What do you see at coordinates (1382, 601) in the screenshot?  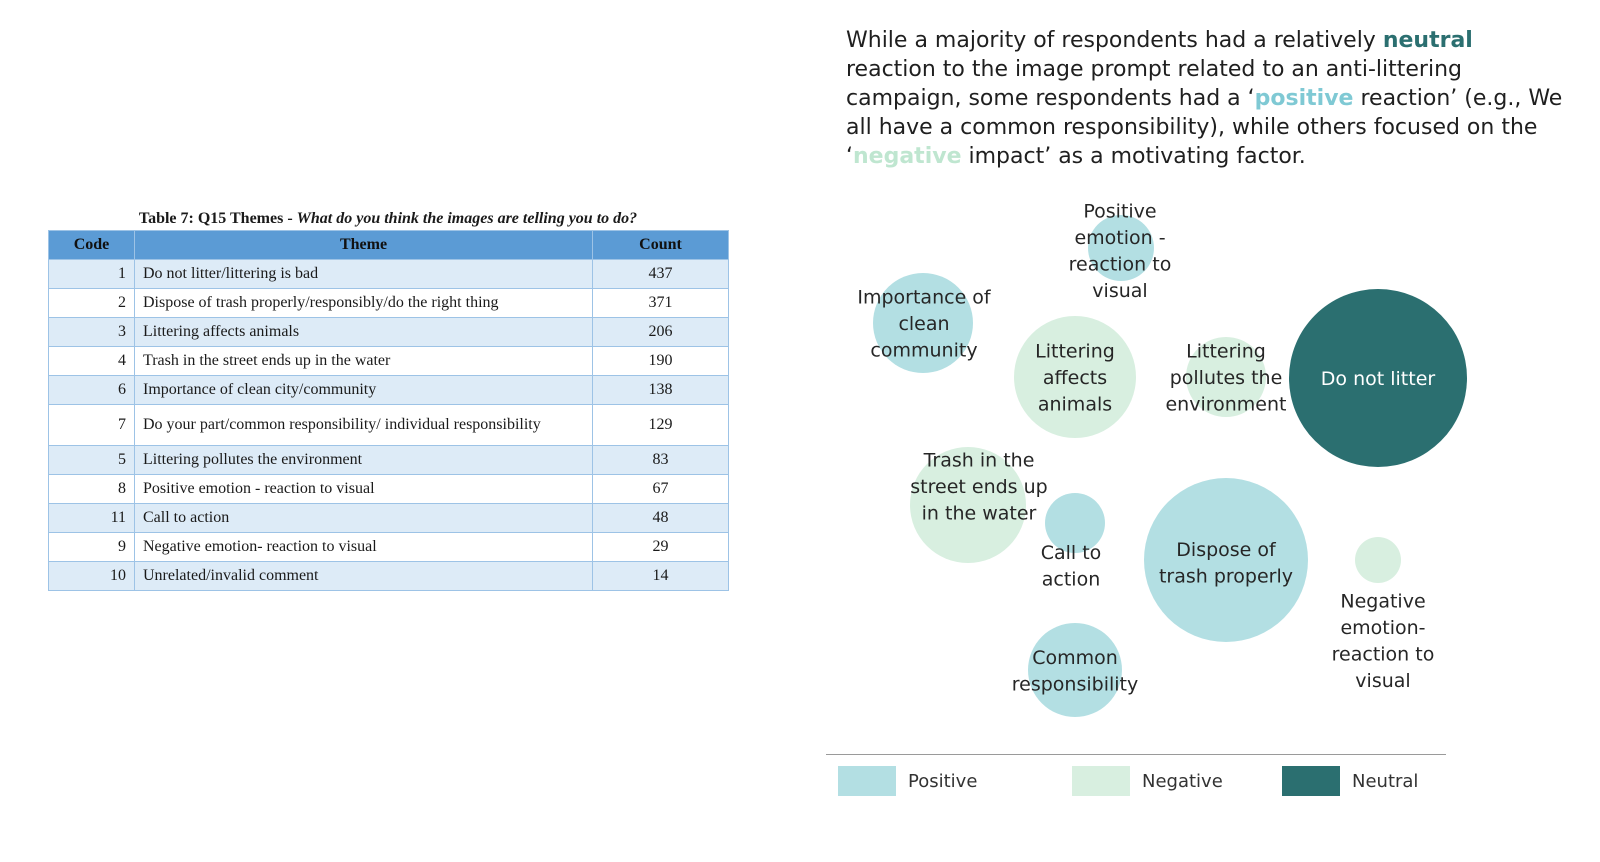 I see `bubble-label-line: Negative` at bounding box center [1382, 601].